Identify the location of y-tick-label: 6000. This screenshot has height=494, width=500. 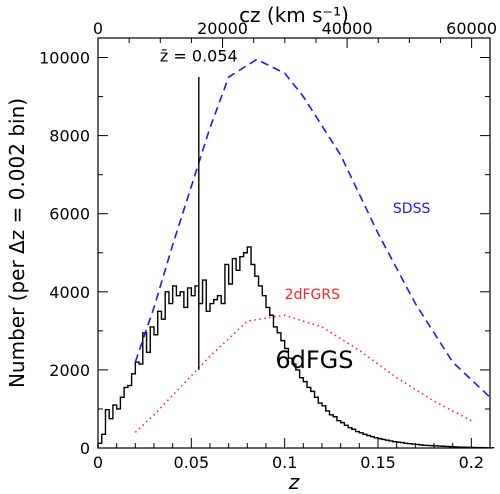
(69, 214).